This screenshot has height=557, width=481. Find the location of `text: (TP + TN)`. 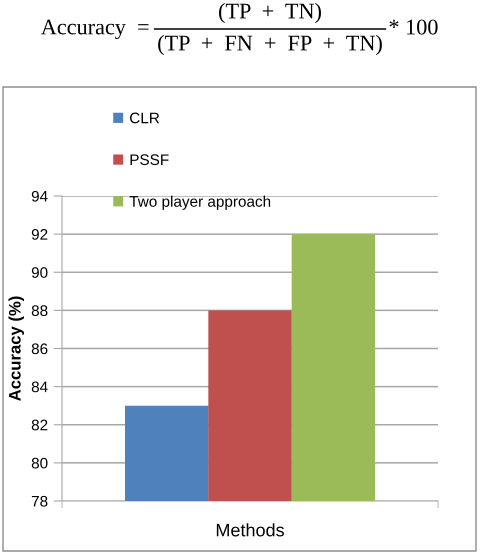

text: (TP + TN) is located at coordinates (270, 13).